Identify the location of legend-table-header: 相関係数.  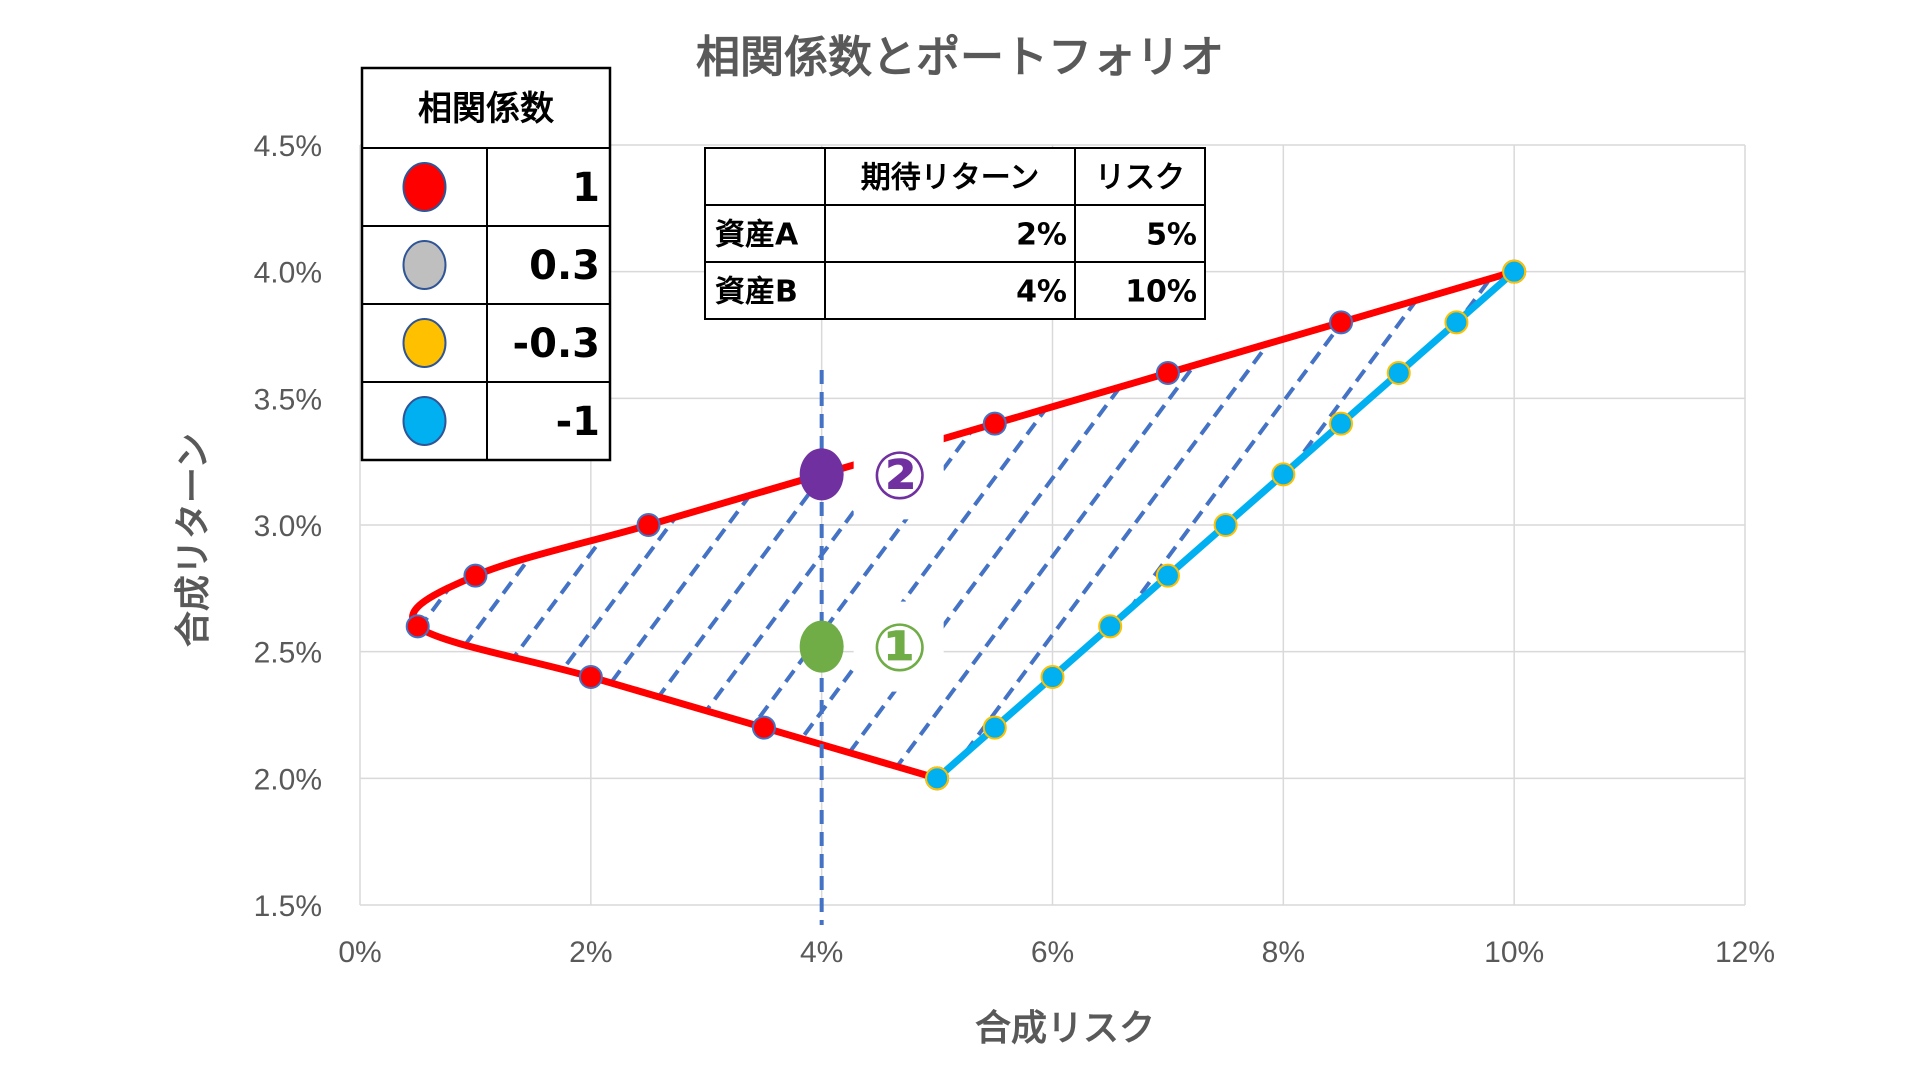
(486, 109).